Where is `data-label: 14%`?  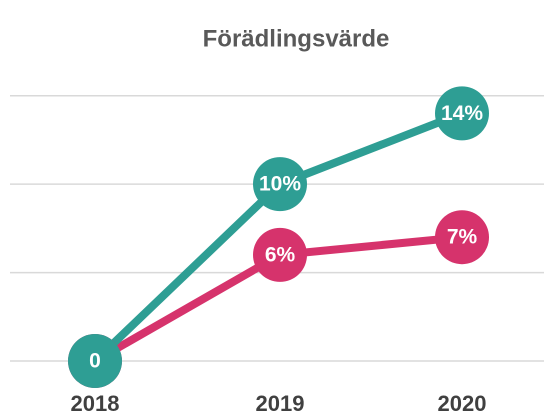 data-label: 14% is located at coordinates (462, 113).